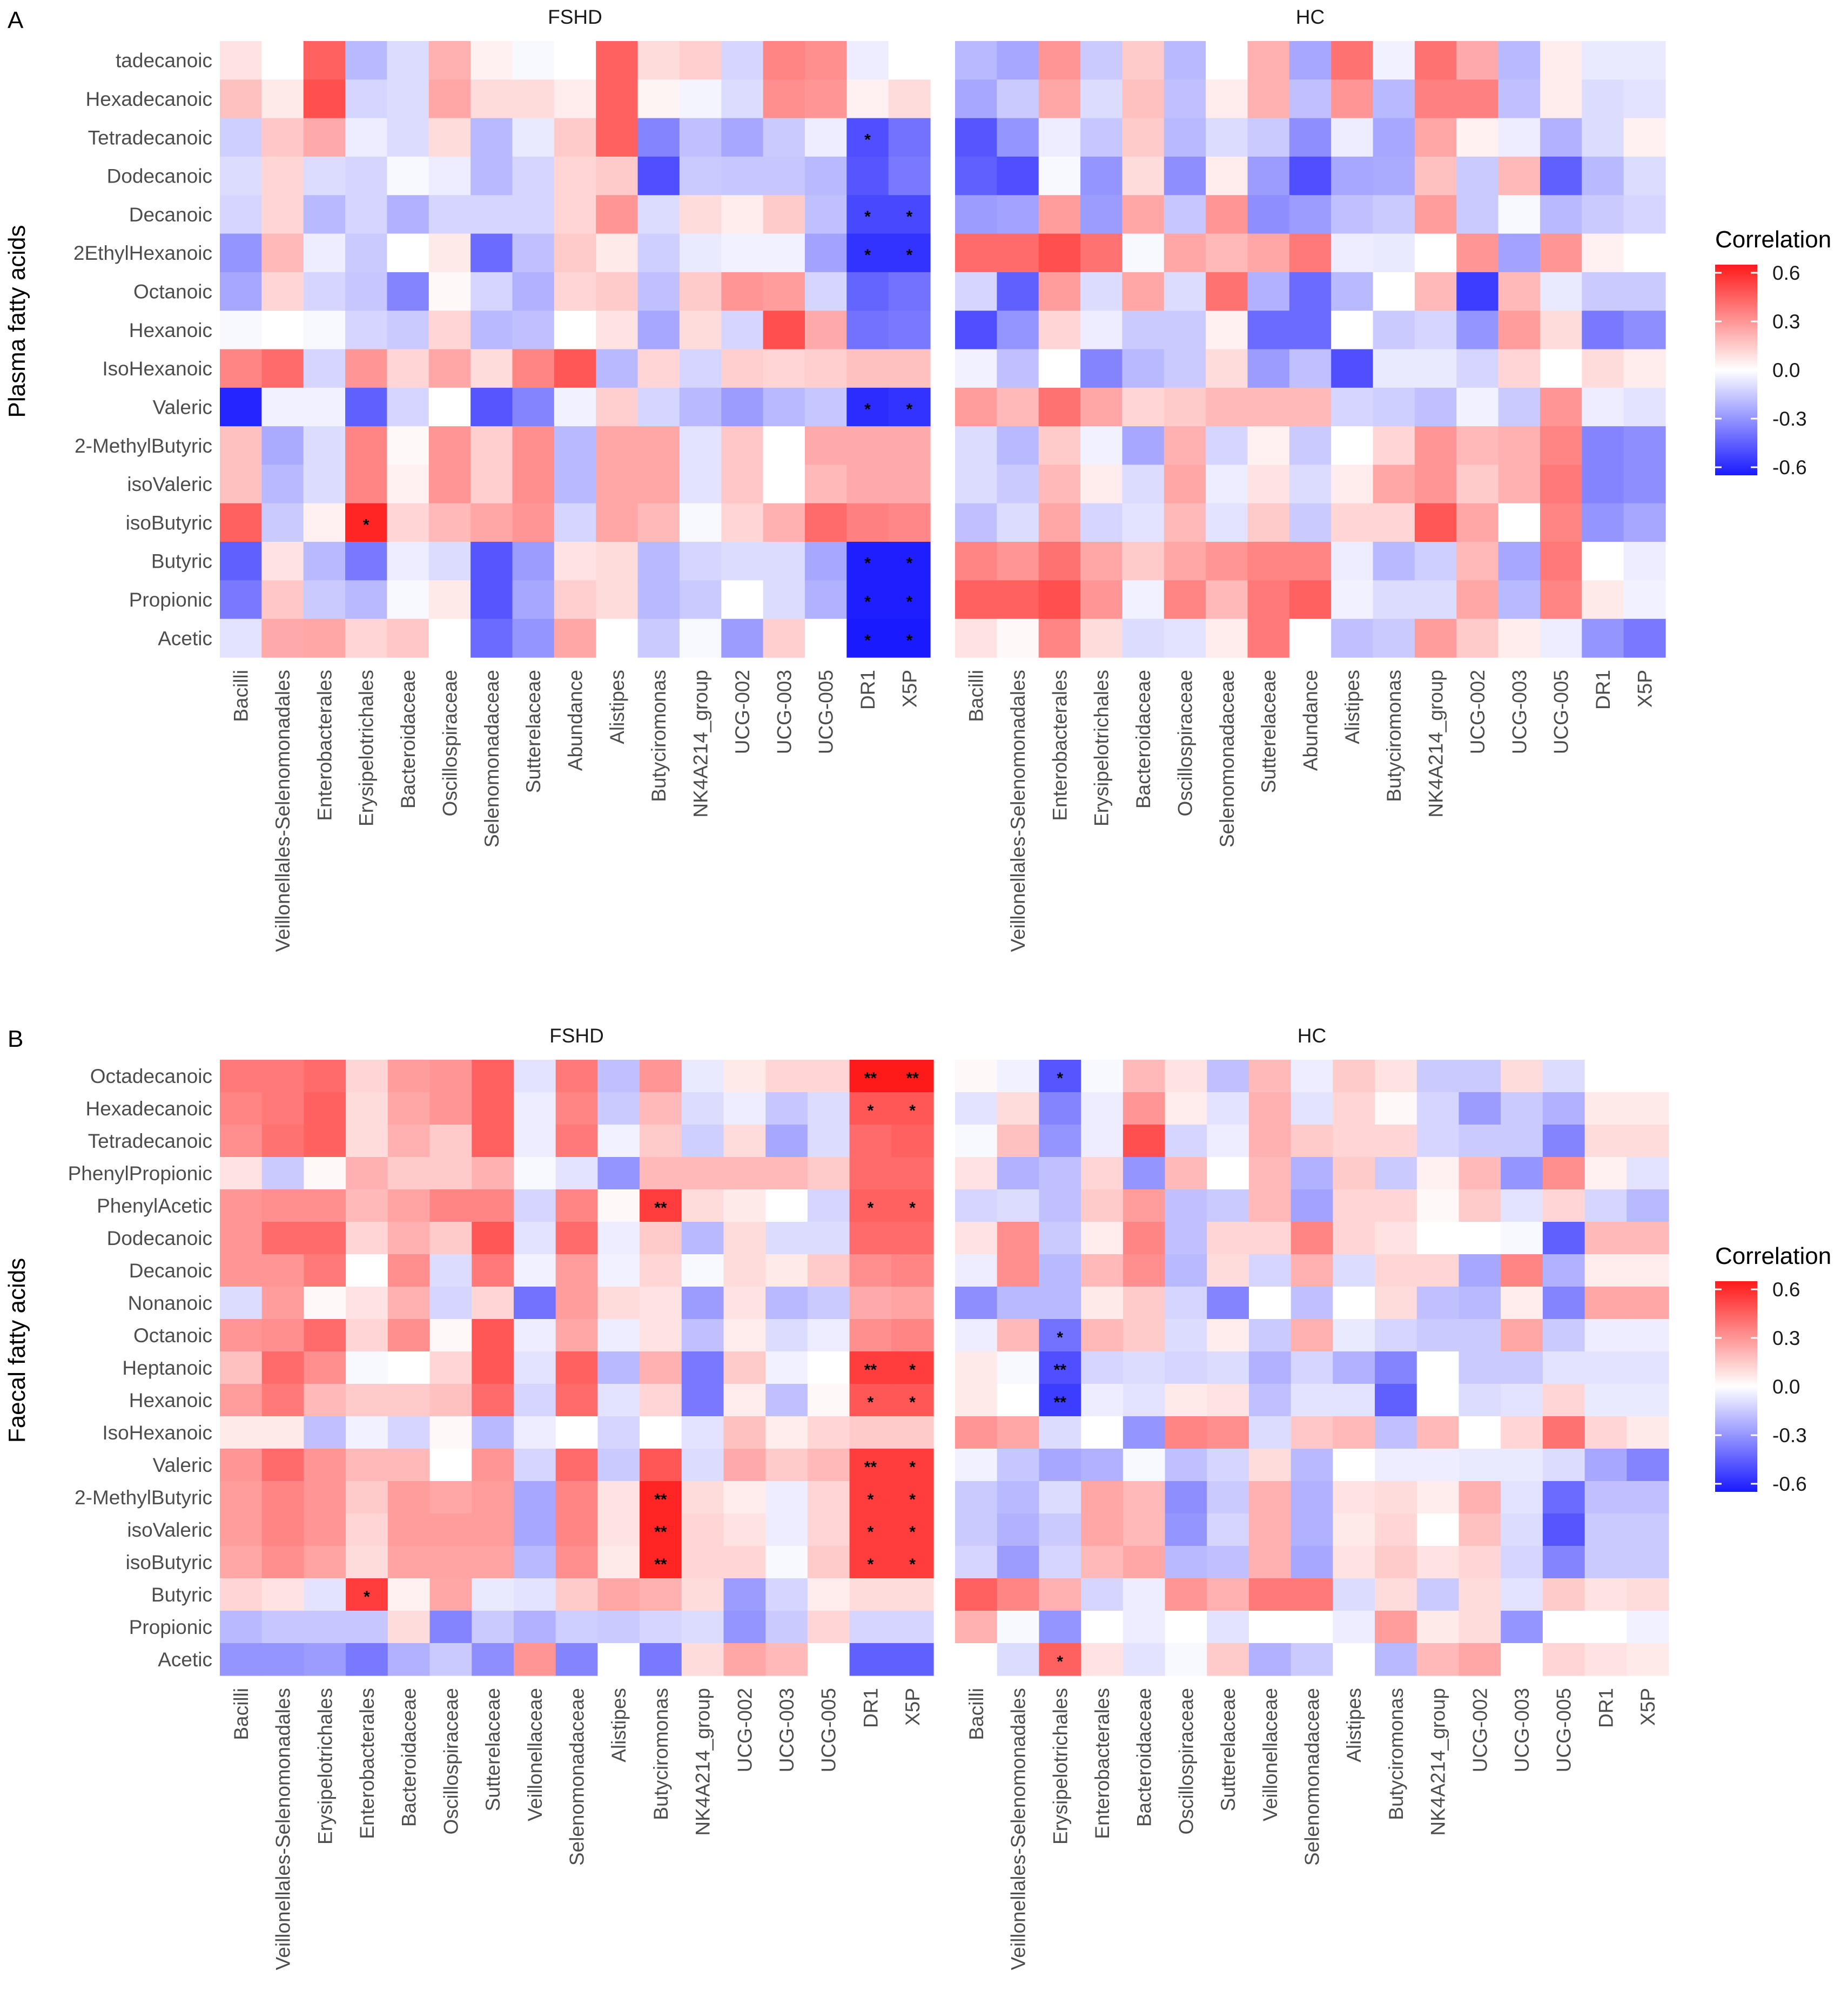  What do you see at coordinates (913, 1707) in the screenshot?
I see `col-label-x5p: X5P` at bounding box center [913, 1707].